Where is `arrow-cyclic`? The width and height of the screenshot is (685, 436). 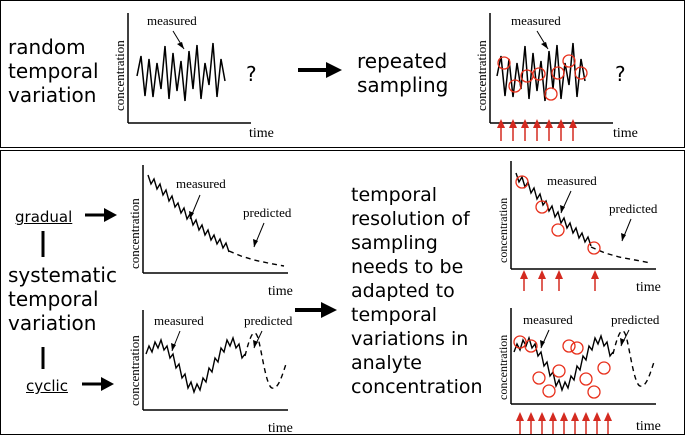
arrow-cyclic is located at coordinates (98, 384).